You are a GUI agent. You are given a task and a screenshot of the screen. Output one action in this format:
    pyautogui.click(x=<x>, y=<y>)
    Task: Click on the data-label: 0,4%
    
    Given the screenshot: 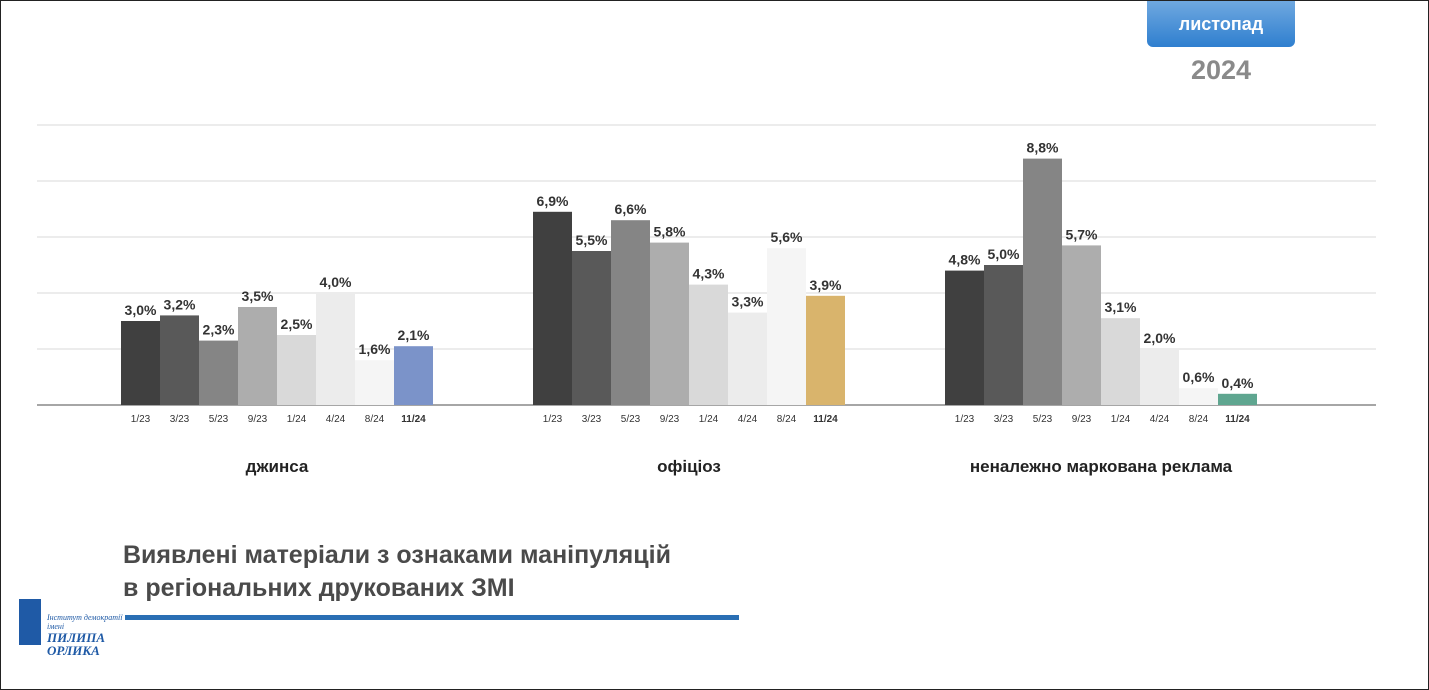 What is the action you would take?
    pyautogui.click(x=1238, y=383)
    